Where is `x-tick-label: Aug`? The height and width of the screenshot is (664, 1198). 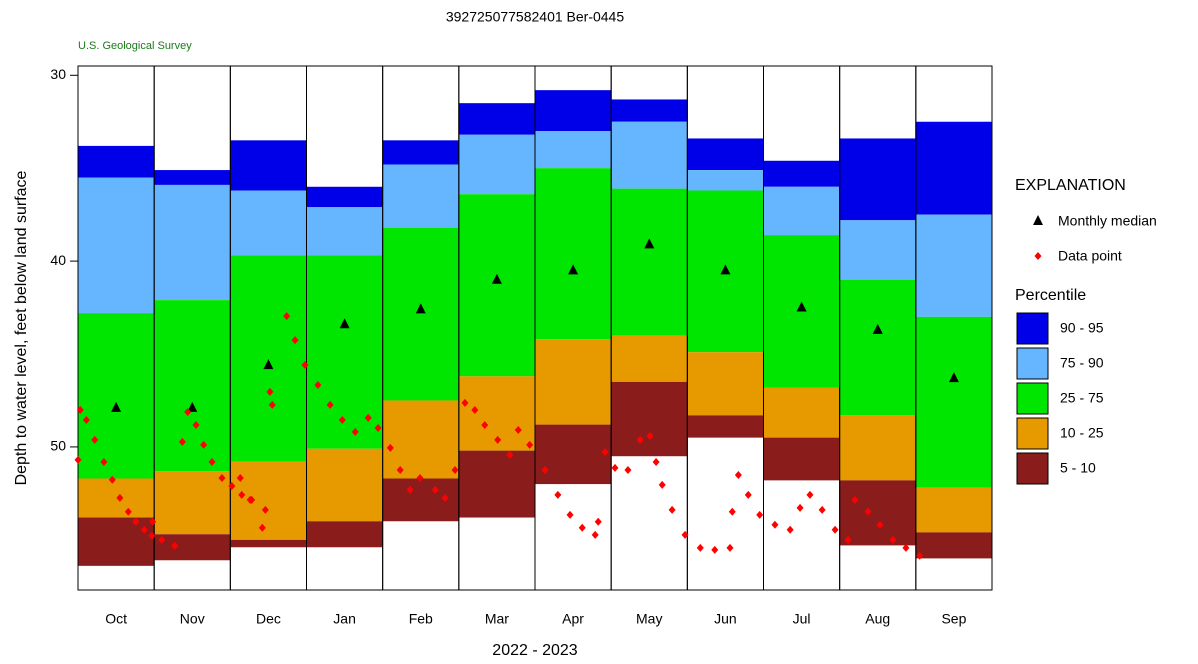
x-tick-label: Aug is located at coordinates (877, 619).